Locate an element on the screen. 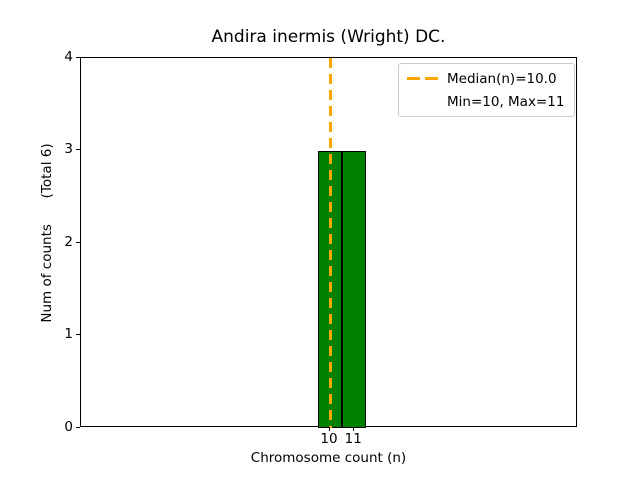 The width and height of the screenshot is (640, 480). bar-x11 is located at coordinates (354, 289).